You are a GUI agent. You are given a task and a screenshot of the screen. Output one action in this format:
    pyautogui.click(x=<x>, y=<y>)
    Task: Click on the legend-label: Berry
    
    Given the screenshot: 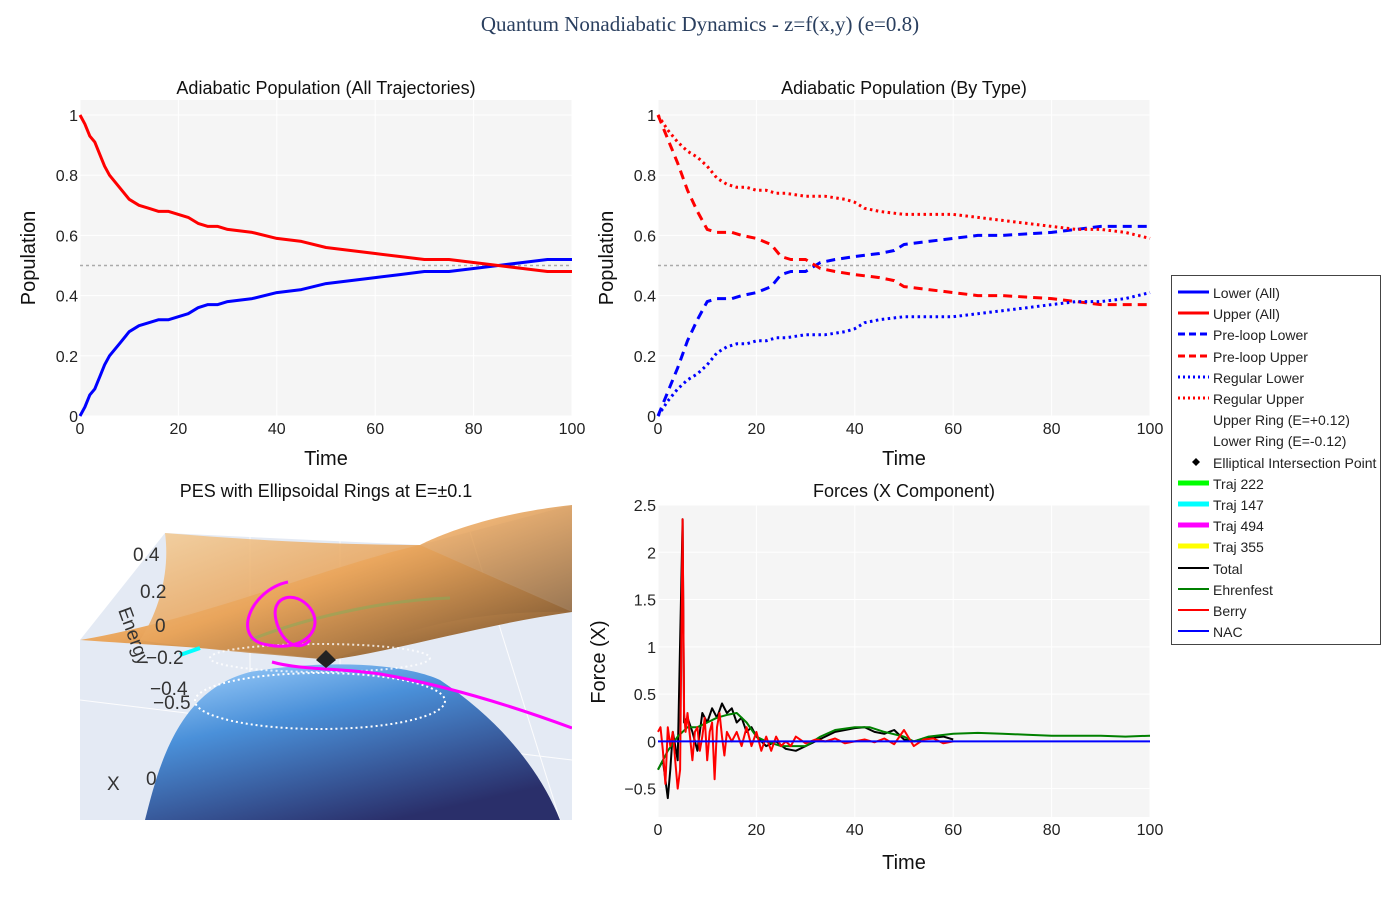 What is the action you would take?
    pyautogui.click(x=1230, y=611)
    